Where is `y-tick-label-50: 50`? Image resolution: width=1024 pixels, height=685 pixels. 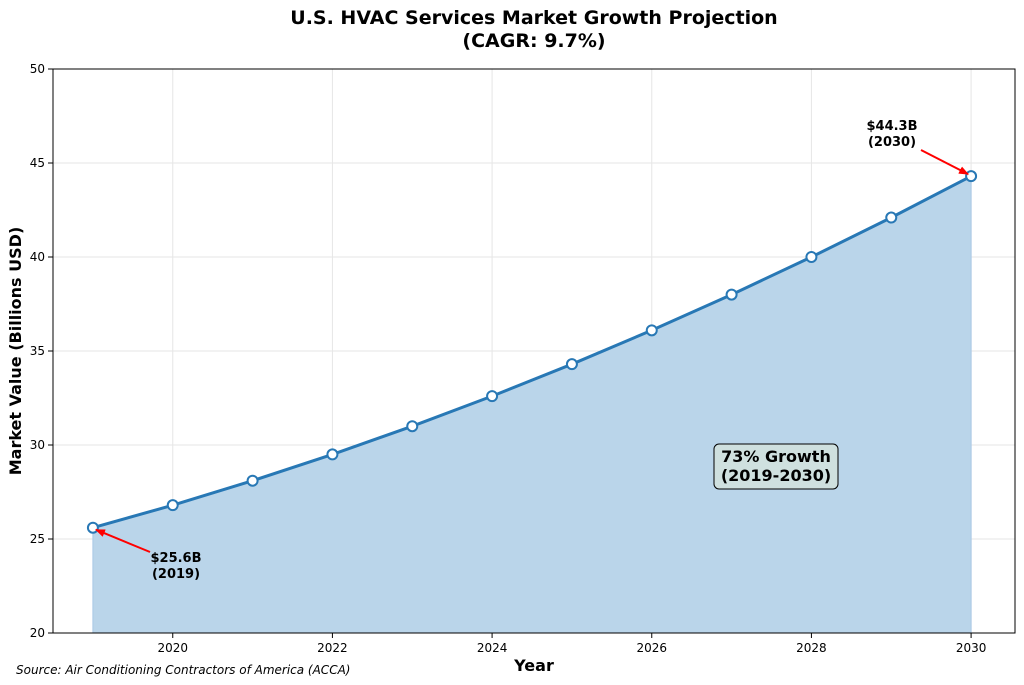 y-tick-label-50: 50 is located at coordinates (37, 69).